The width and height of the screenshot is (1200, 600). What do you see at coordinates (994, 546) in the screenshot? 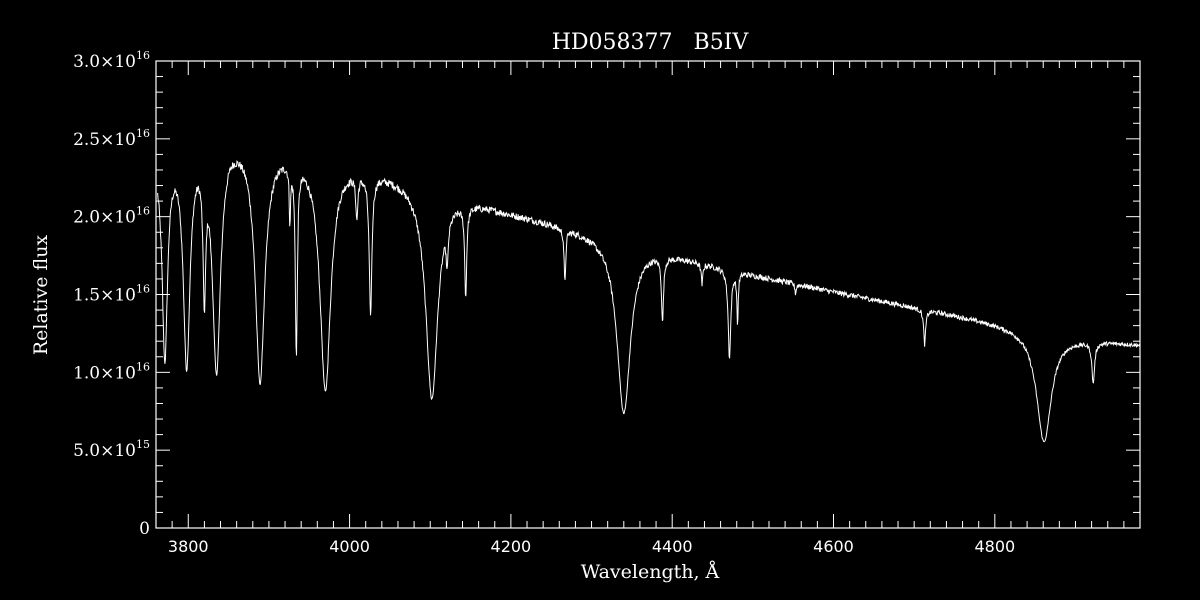
I see `x-tick-label: 4800` at bounding box center [994, 546].